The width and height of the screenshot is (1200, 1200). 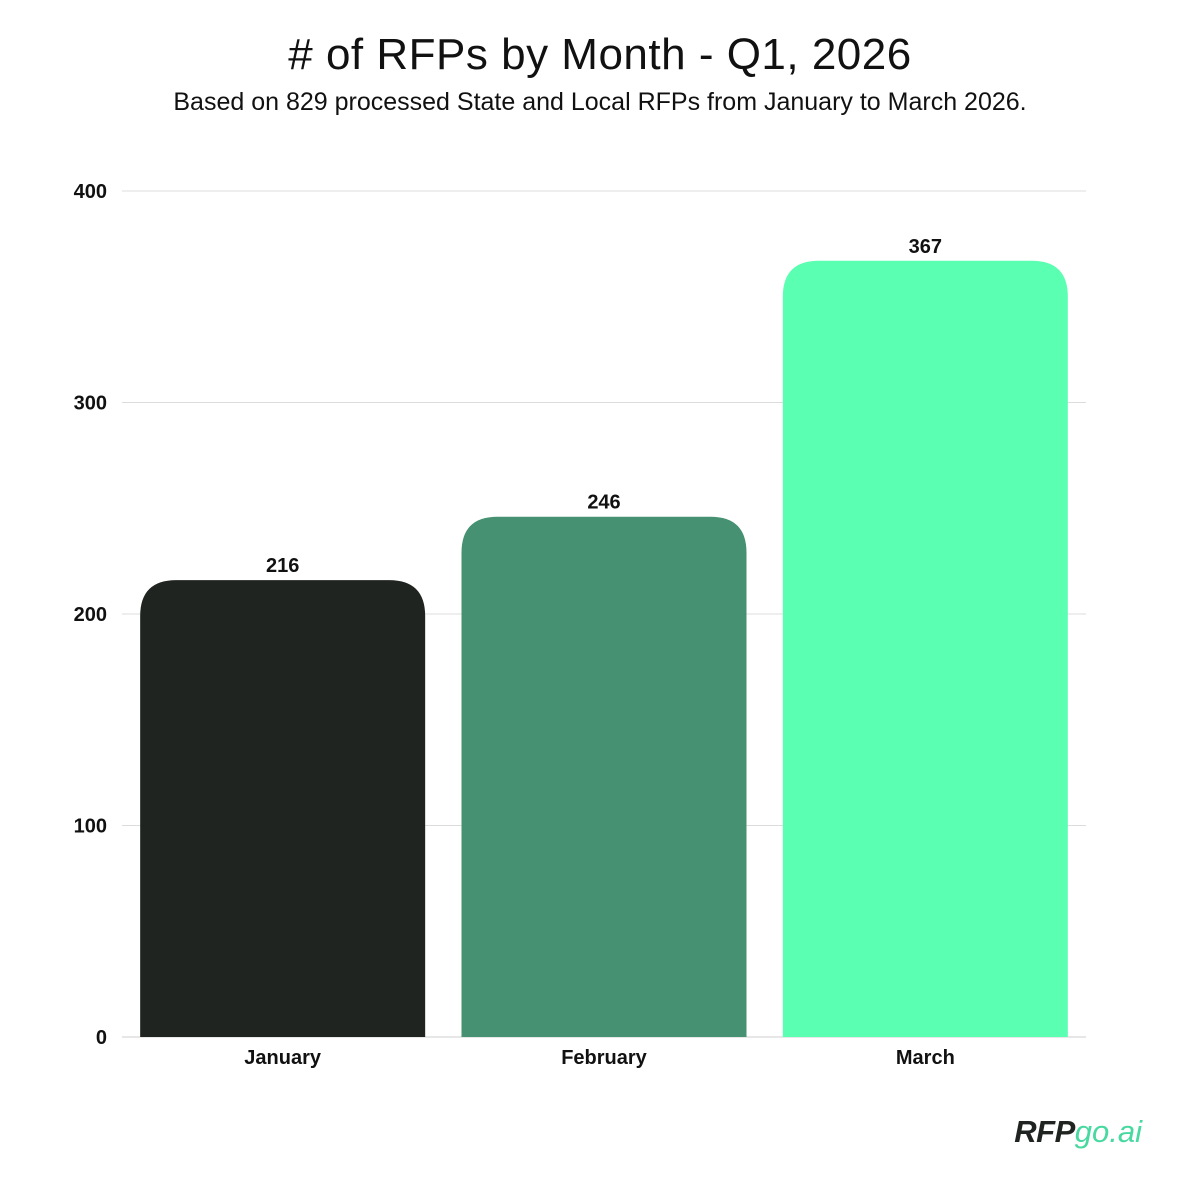 What do you see at coordinates (283, 808) in the screenshot?
I see `bar-january` at bounding box center [283, 808].